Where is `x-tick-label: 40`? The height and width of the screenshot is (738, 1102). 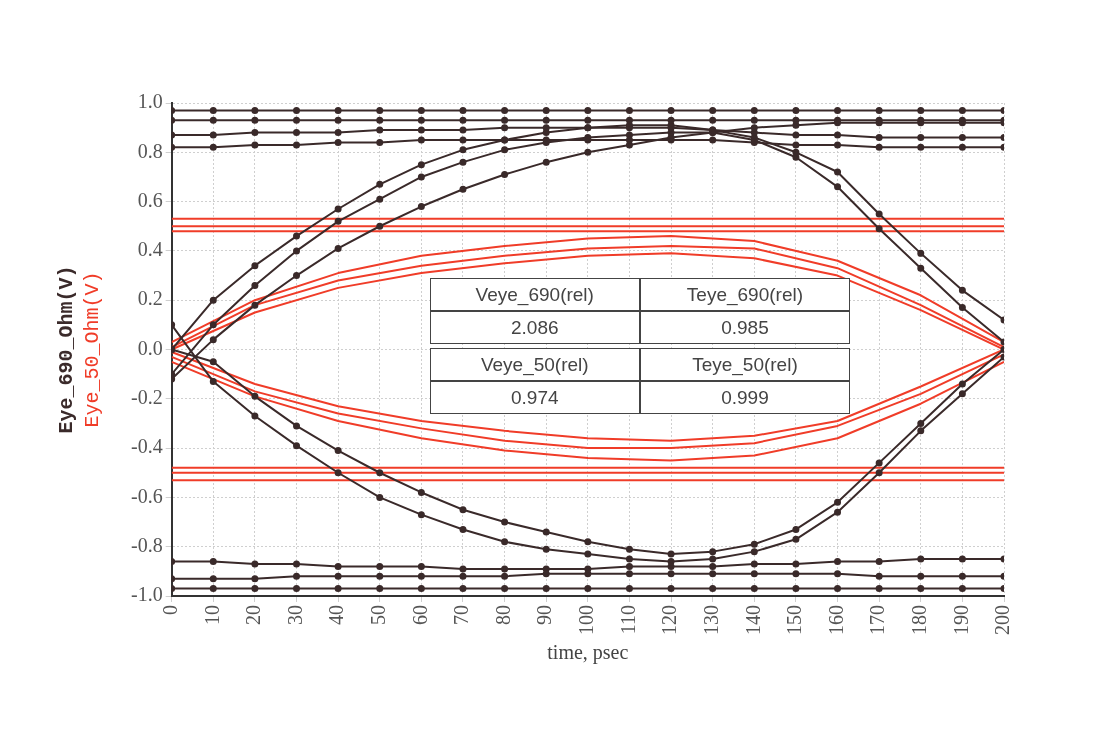
x-tick-label: 40 is located at coordinates (336, 615).